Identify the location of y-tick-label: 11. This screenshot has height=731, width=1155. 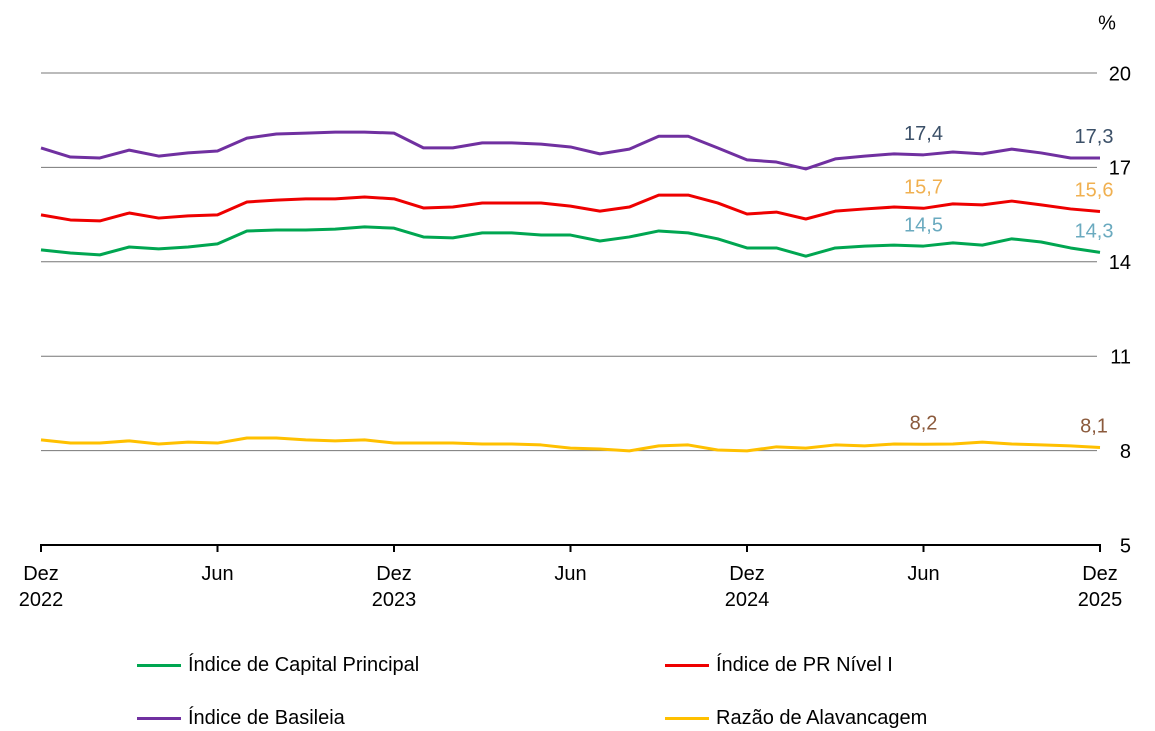
(1120, 357).